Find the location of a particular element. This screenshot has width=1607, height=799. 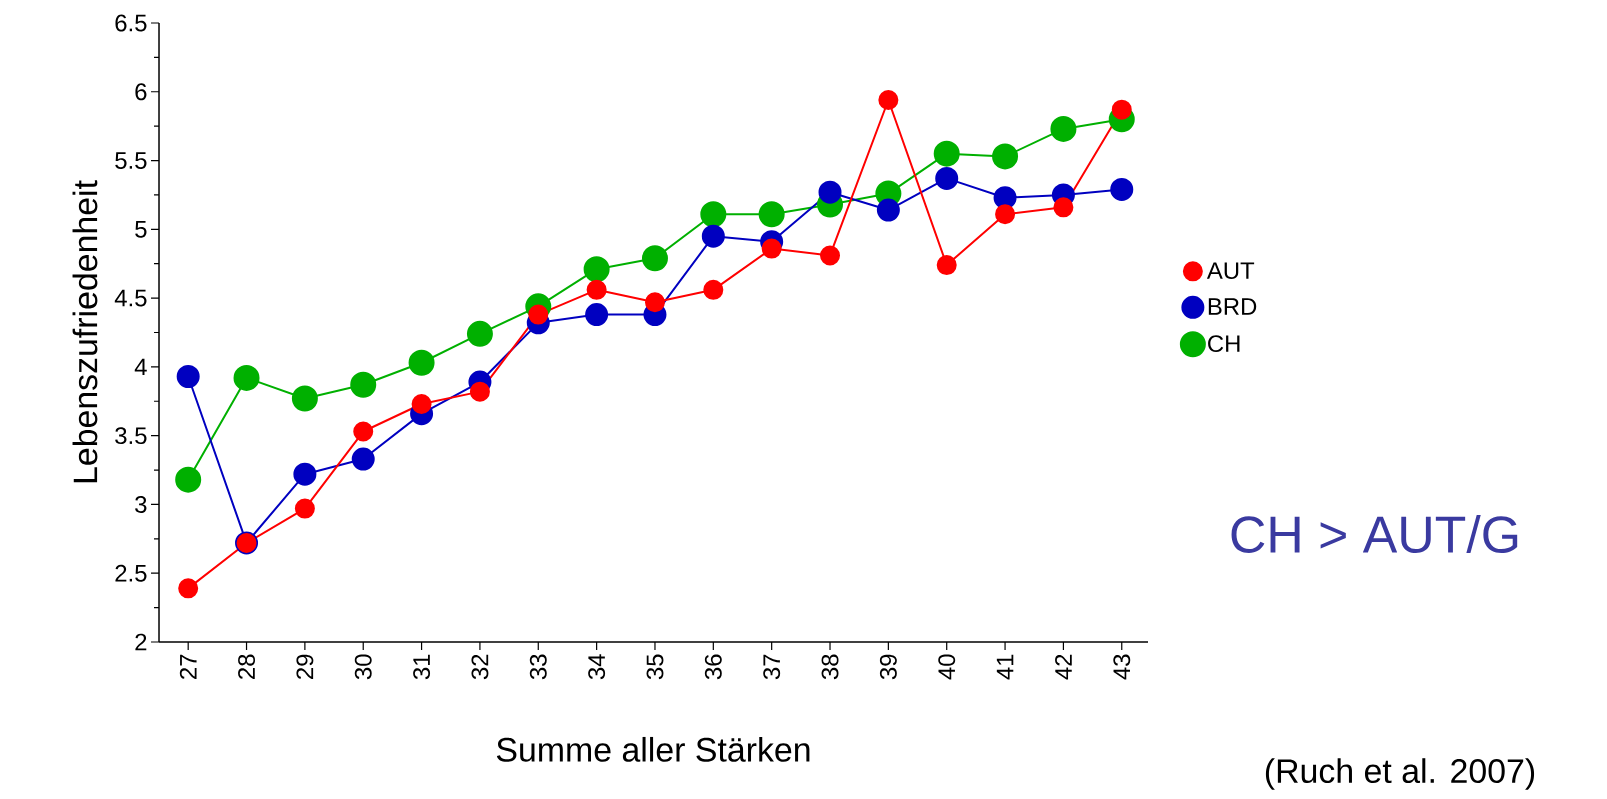

x-tick-label: 32 is located at coordinates (480, 667).